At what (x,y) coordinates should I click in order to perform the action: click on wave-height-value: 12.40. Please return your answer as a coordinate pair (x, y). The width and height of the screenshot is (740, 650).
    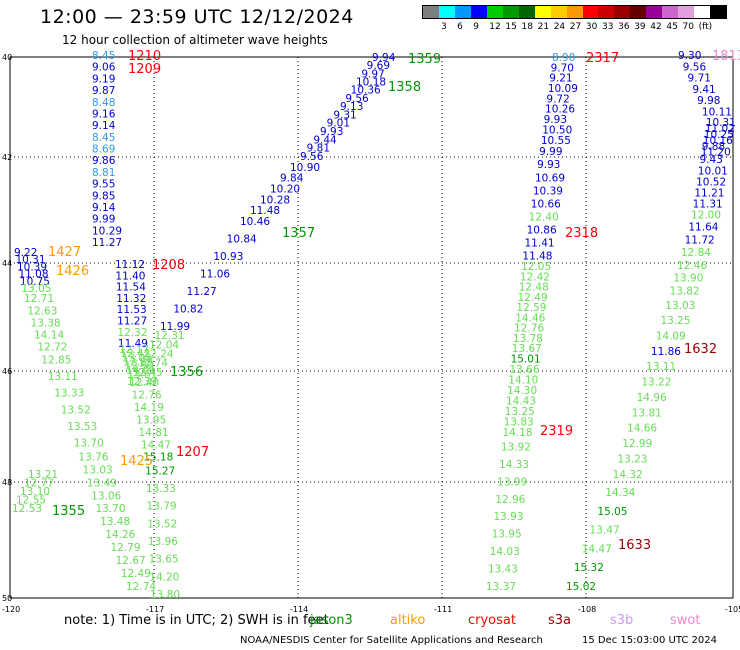
    Looking at the image, I should click on (144, 383).